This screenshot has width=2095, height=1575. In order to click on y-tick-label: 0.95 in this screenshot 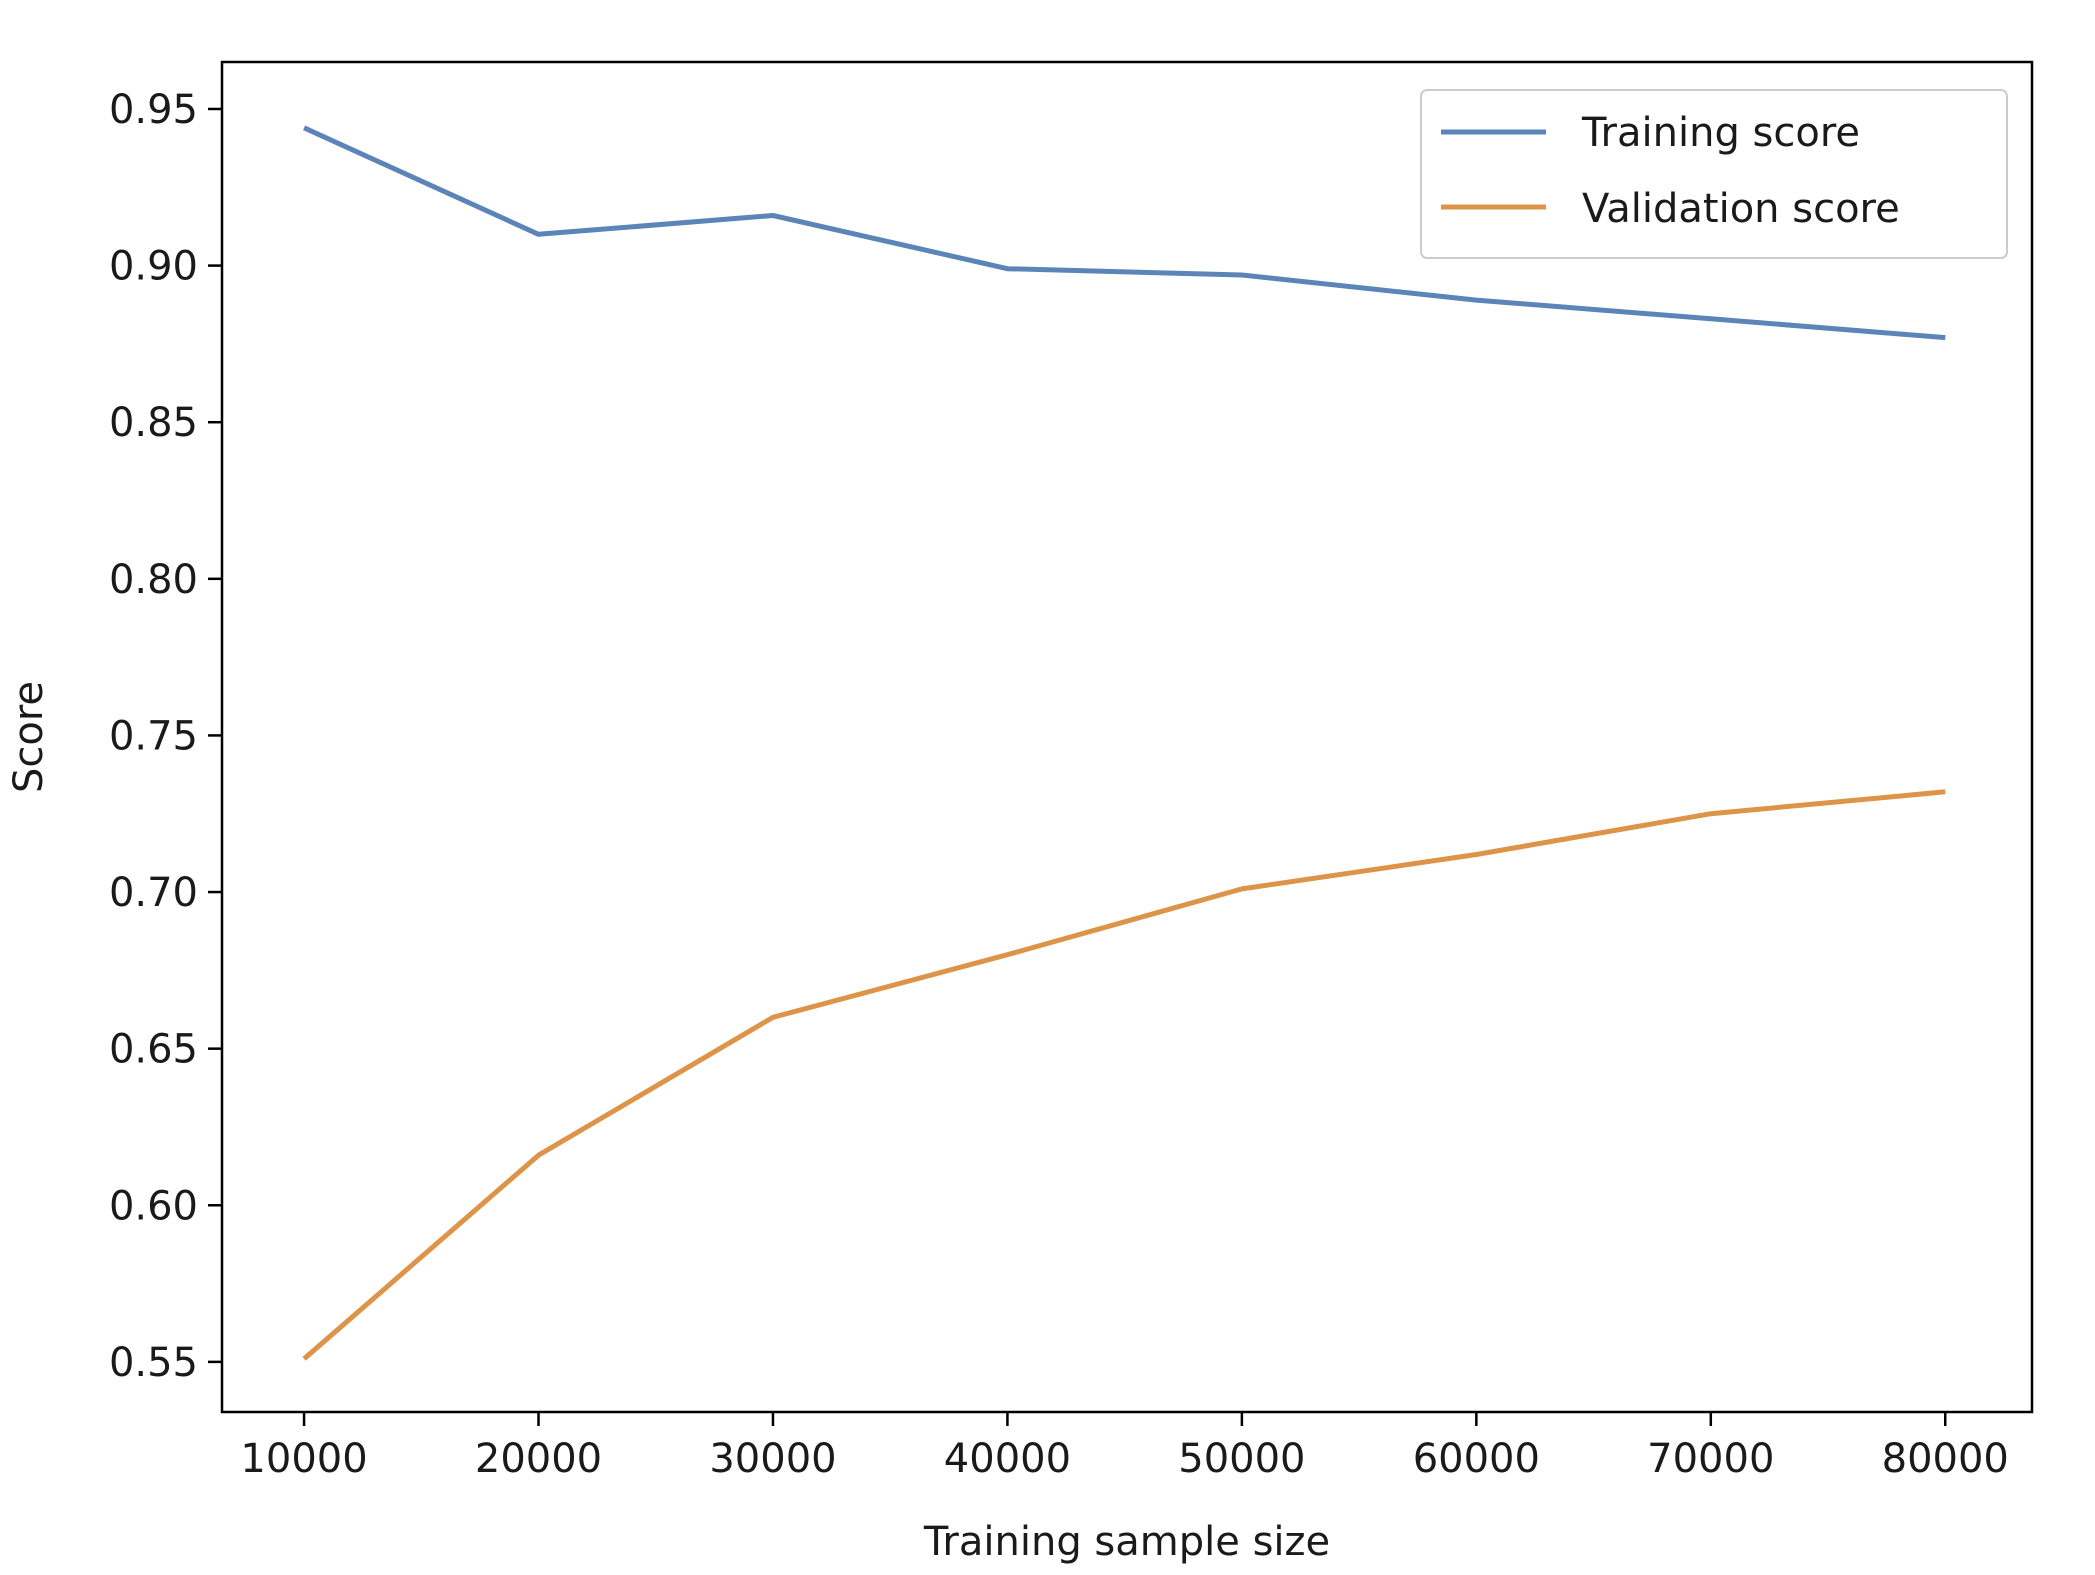, I will do `click(153, 110)`.